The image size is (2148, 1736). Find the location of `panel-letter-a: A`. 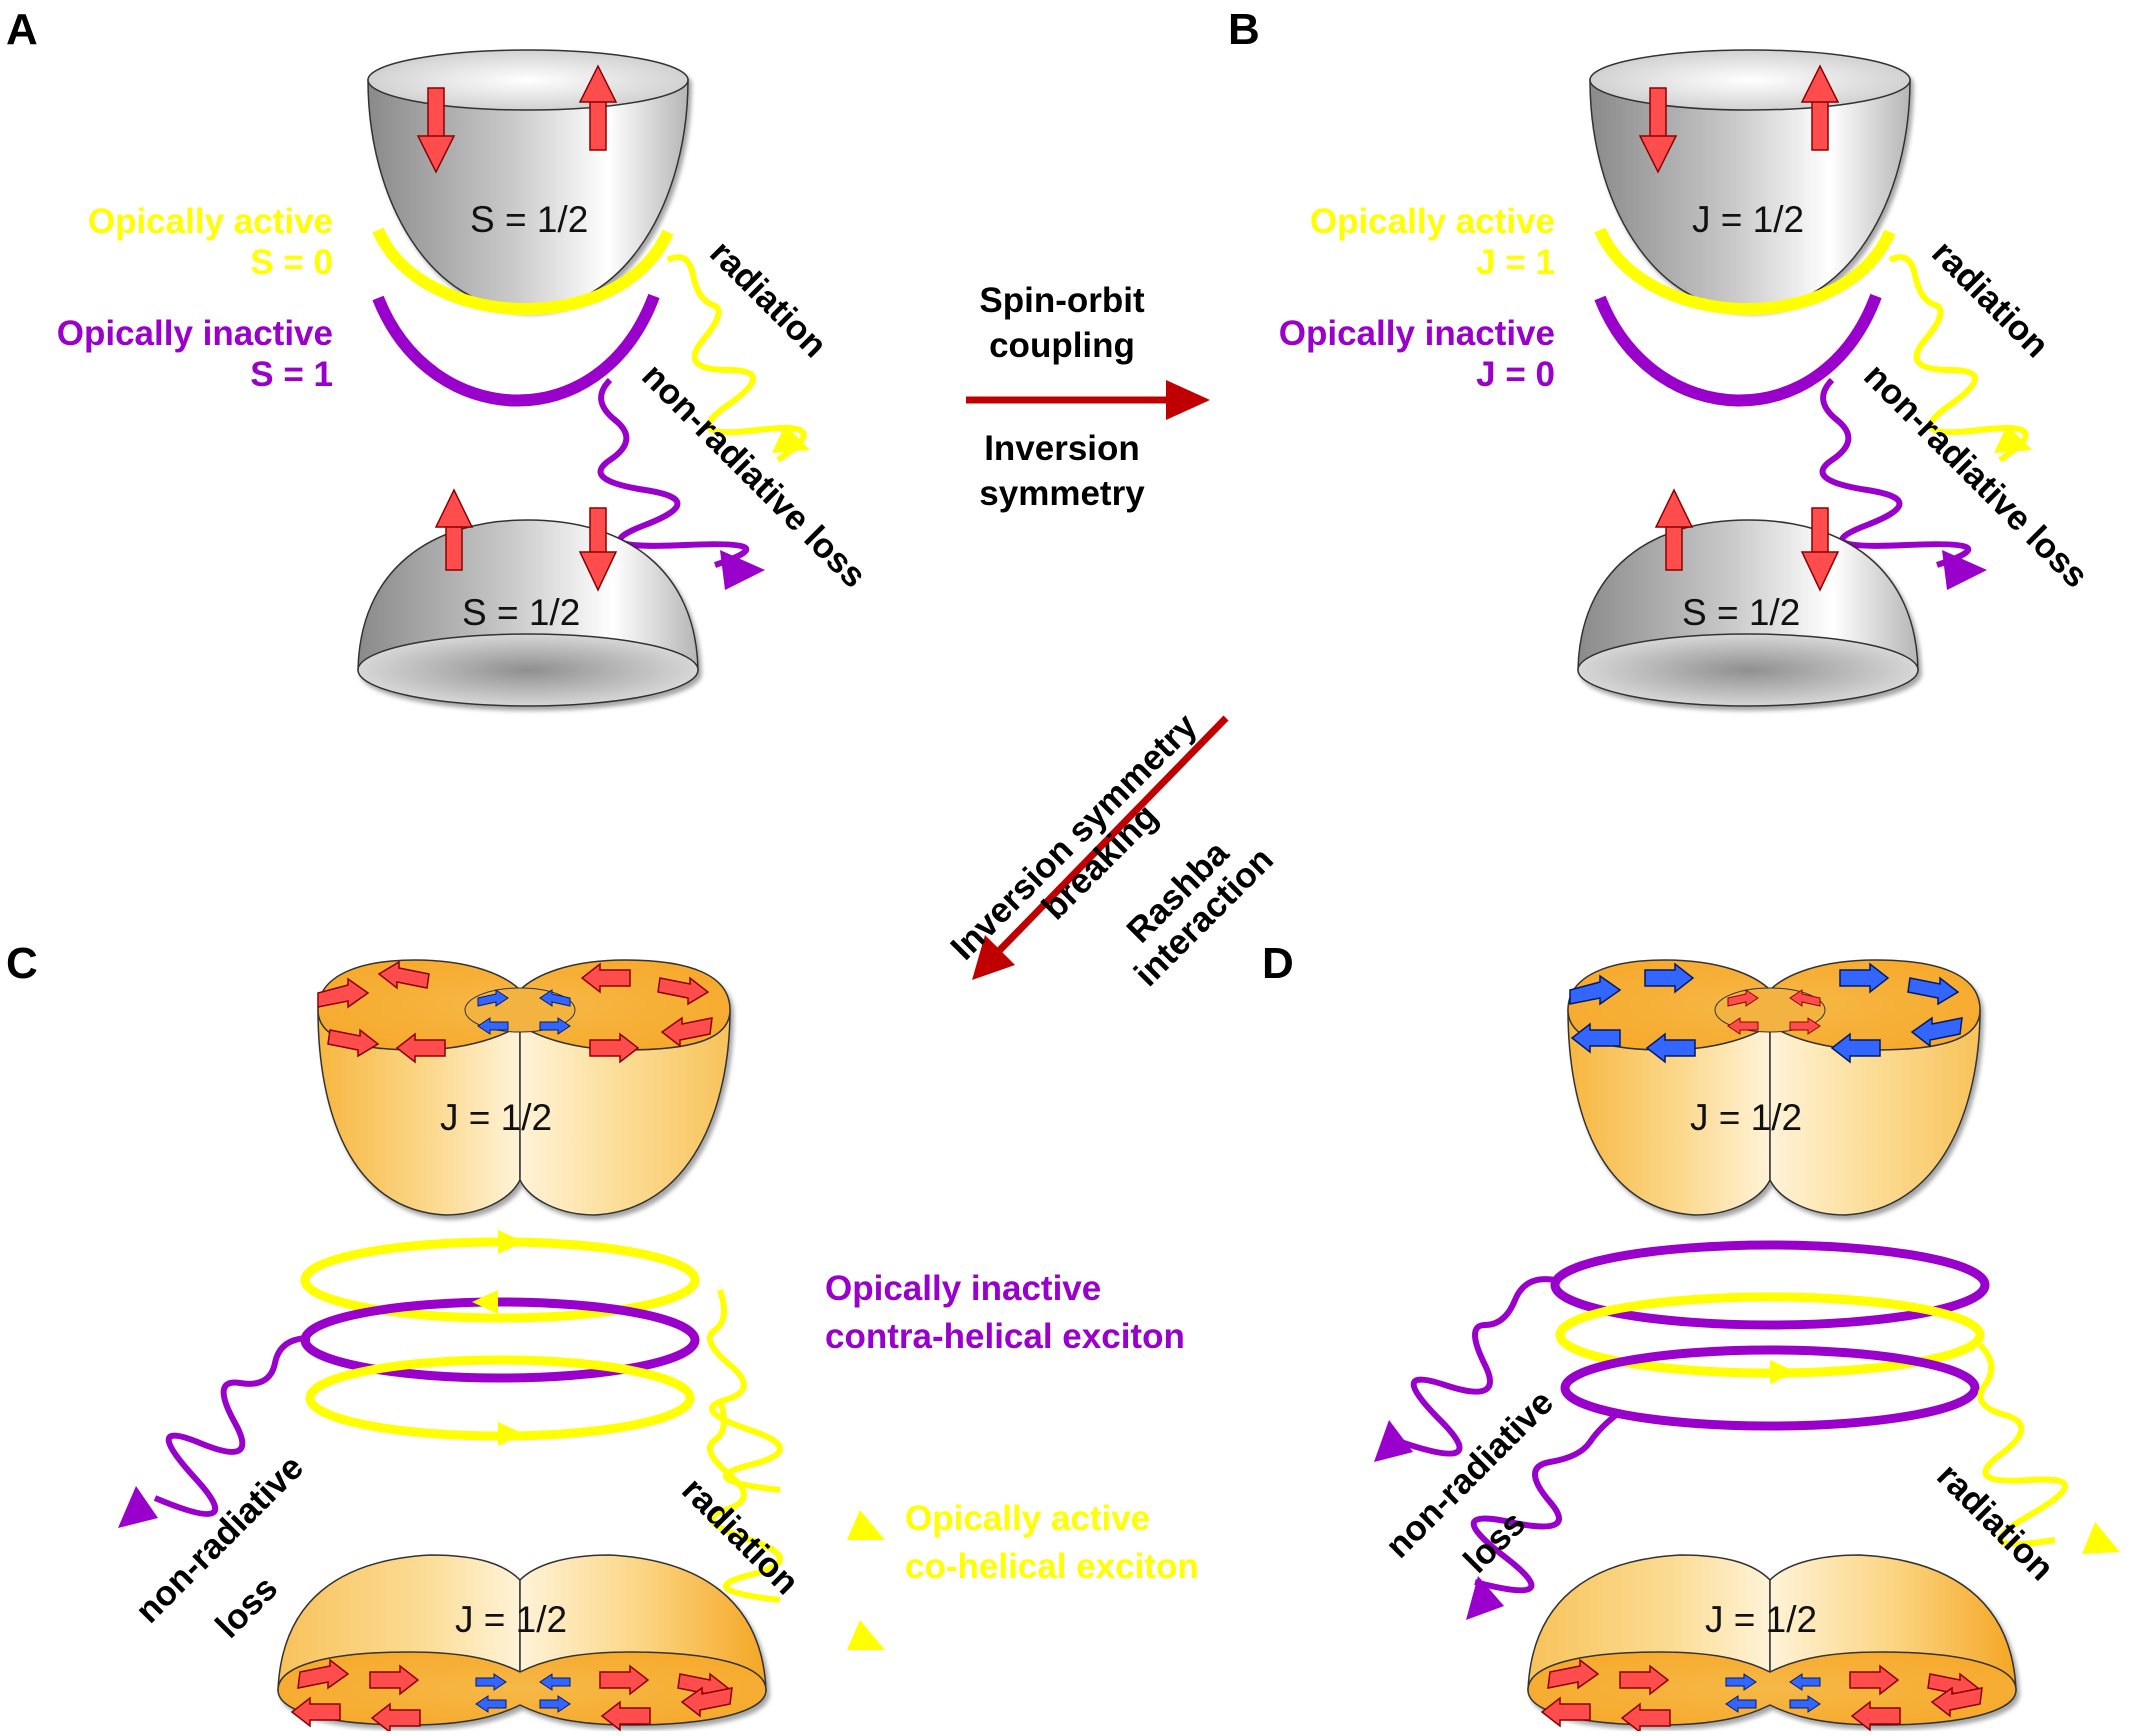

panel-letter-a: A is located at coordinates (22, 29).